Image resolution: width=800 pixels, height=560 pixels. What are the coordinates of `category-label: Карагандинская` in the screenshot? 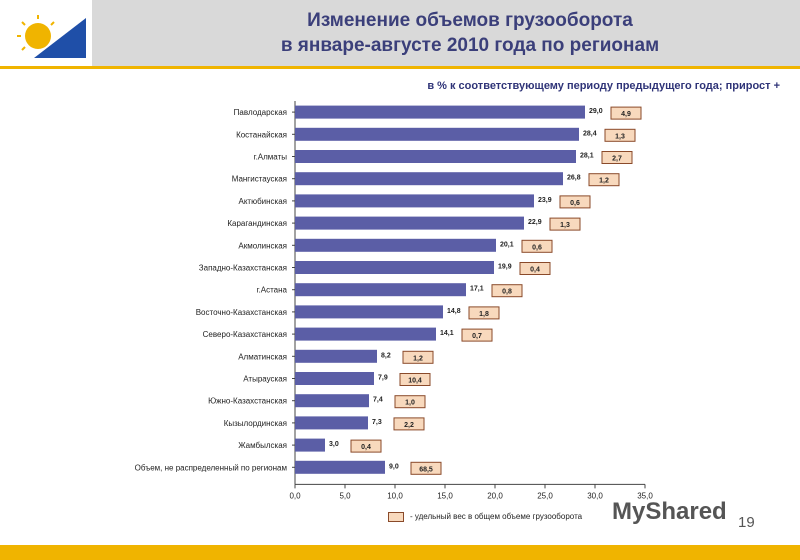 It's located at (257, 223).